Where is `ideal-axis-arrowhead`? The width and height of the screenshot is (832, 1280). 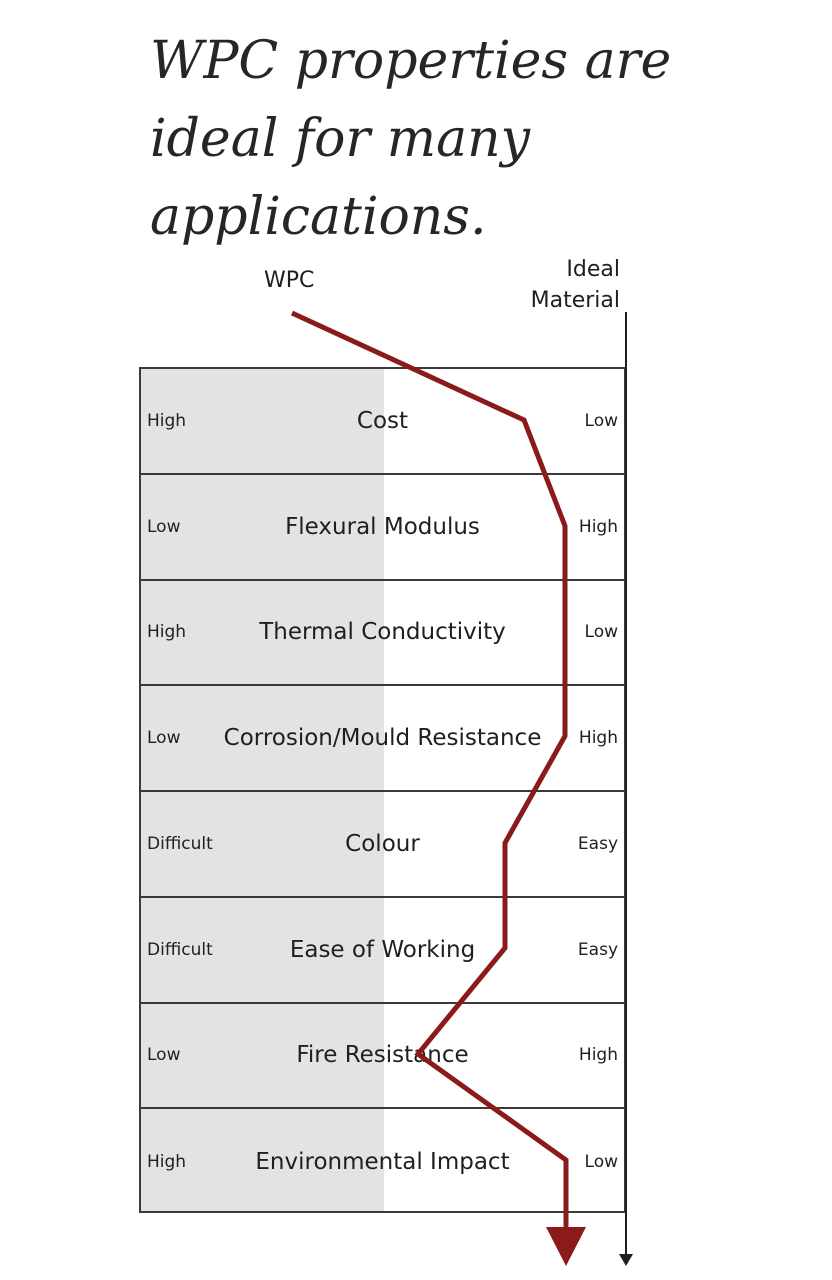 ideal-axis-arrowhead is located at coordinates (626, 1260).